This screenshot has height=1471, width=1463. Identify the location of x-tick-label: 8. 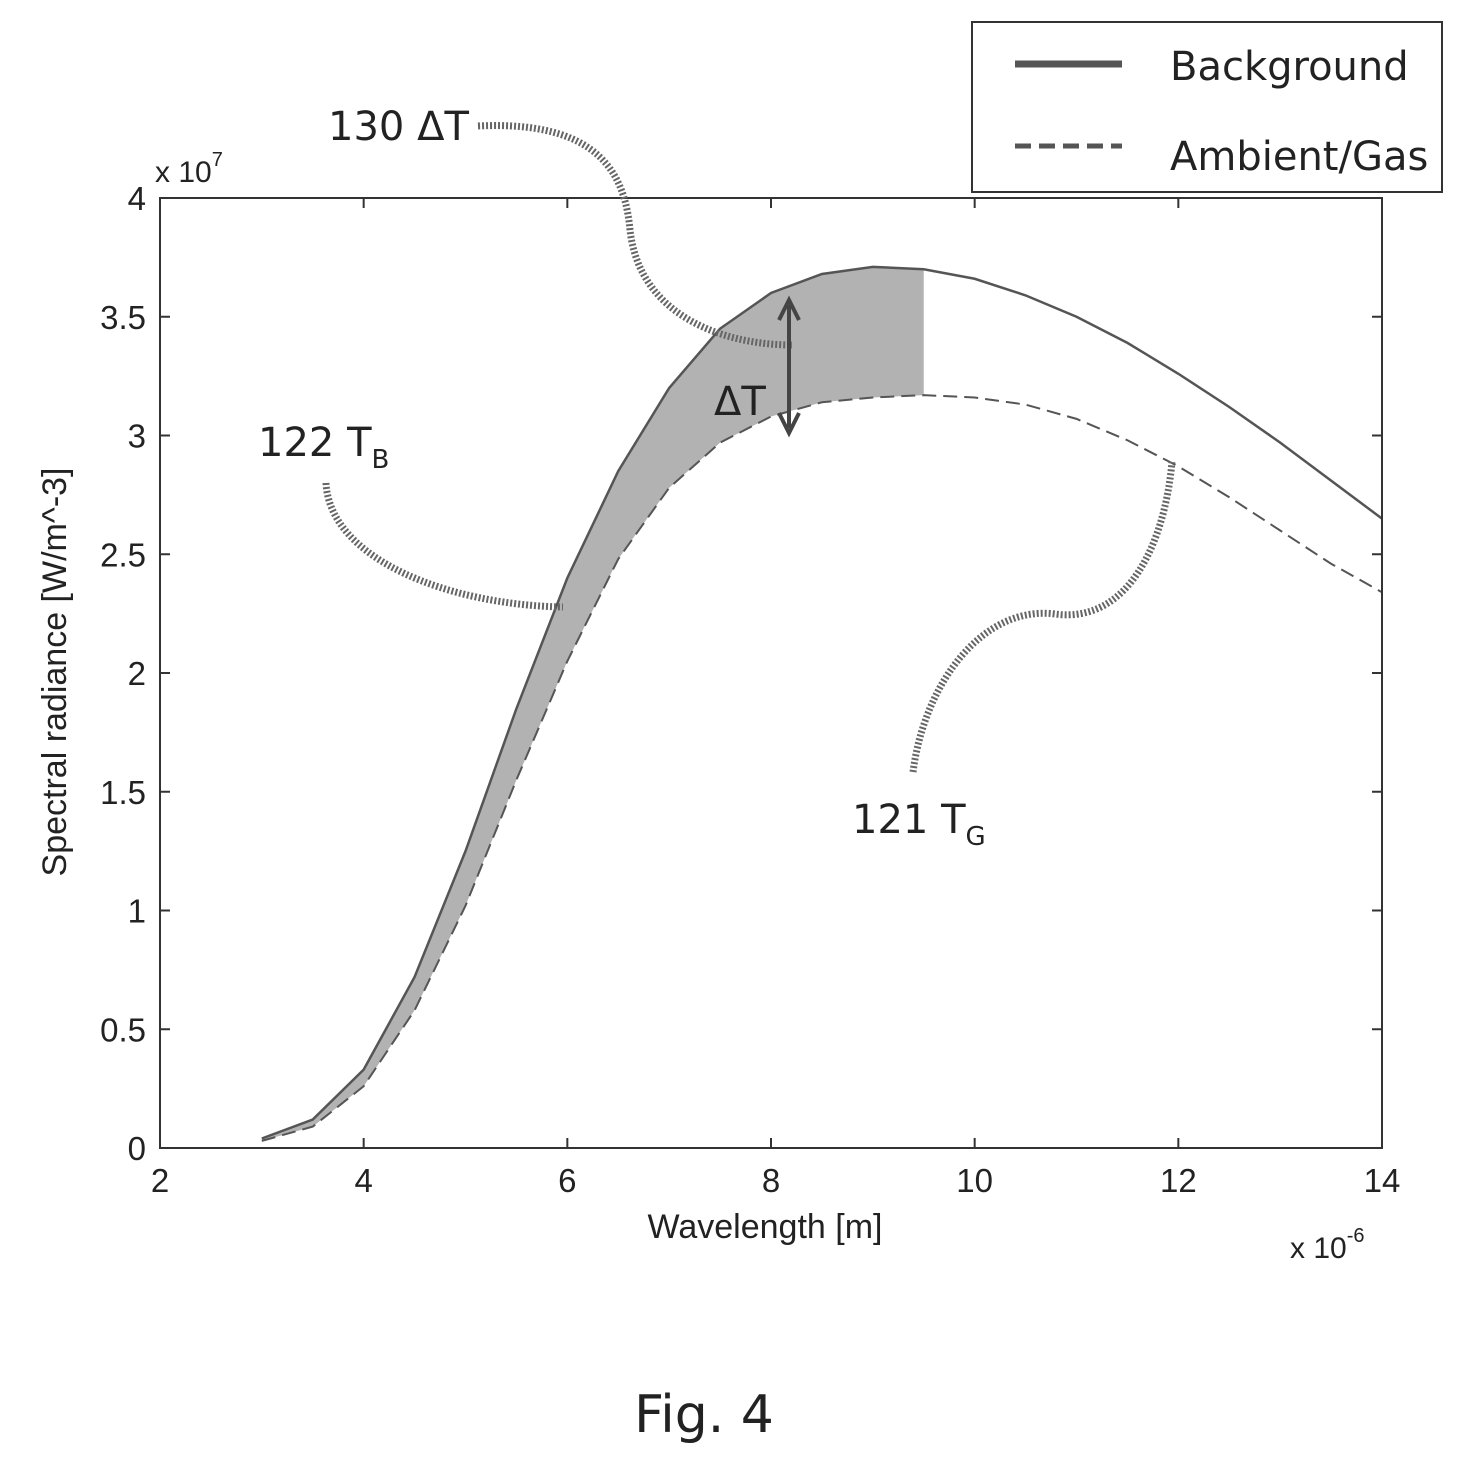
(771, 1180).